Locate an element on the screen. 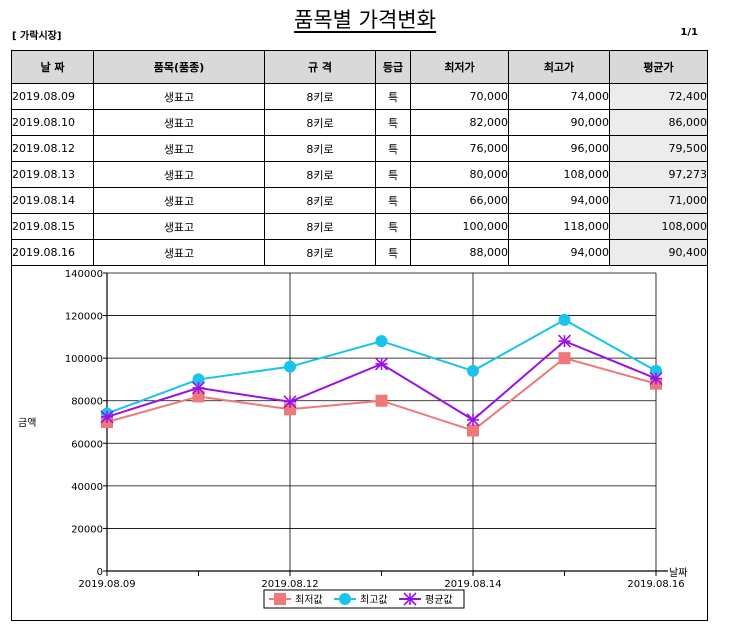  y-tick-label: 60000 is located at coordinates (87, 444).